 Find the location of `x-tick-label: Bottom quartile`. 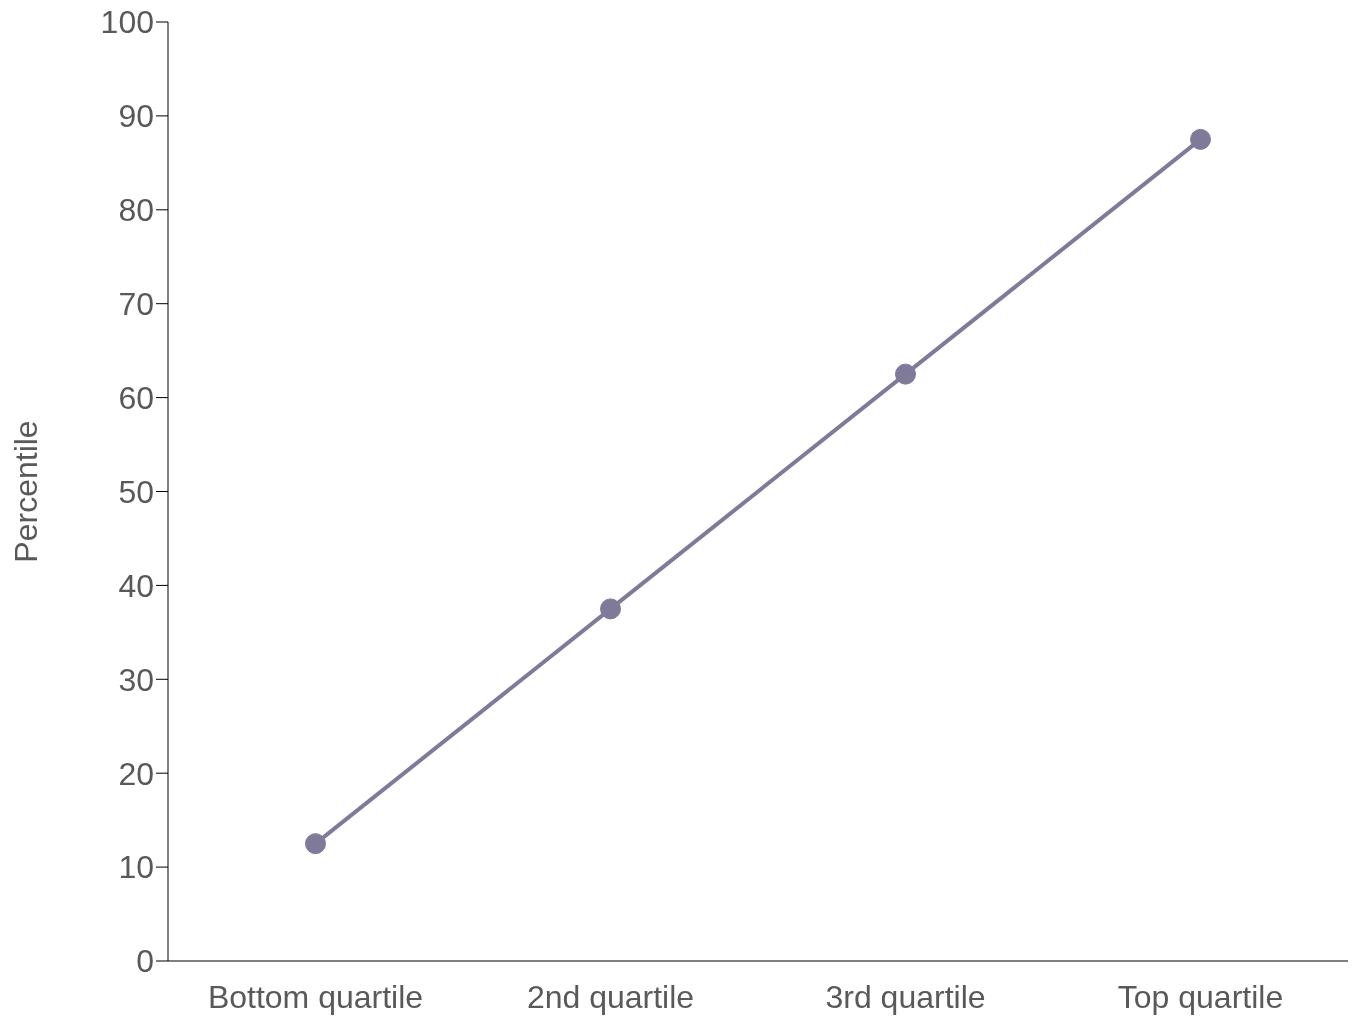

x-tick-label: Bottom quartile is located at coordinates (315, 996).